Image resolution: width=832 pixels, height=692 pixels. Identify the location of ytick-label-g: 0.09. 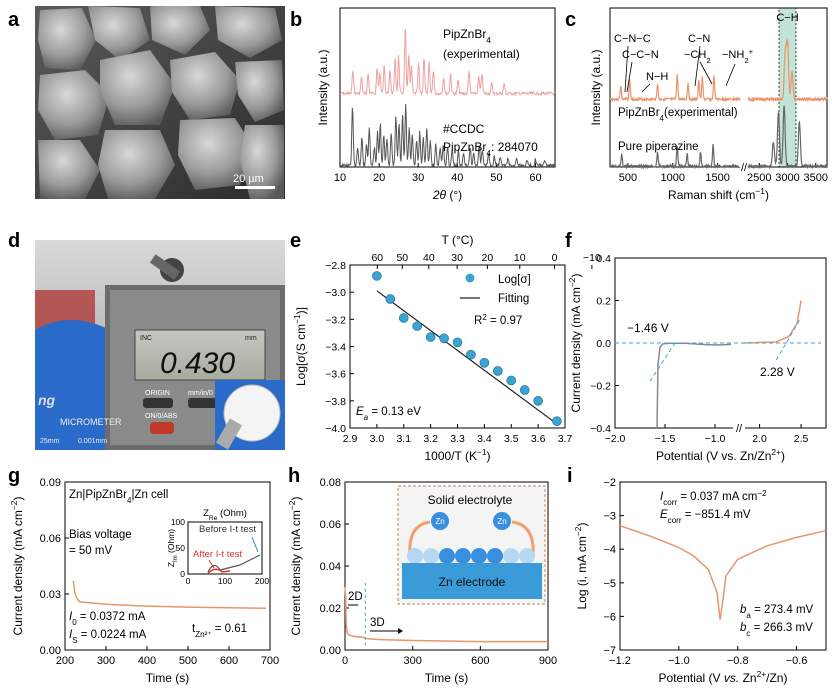
(50, 483).